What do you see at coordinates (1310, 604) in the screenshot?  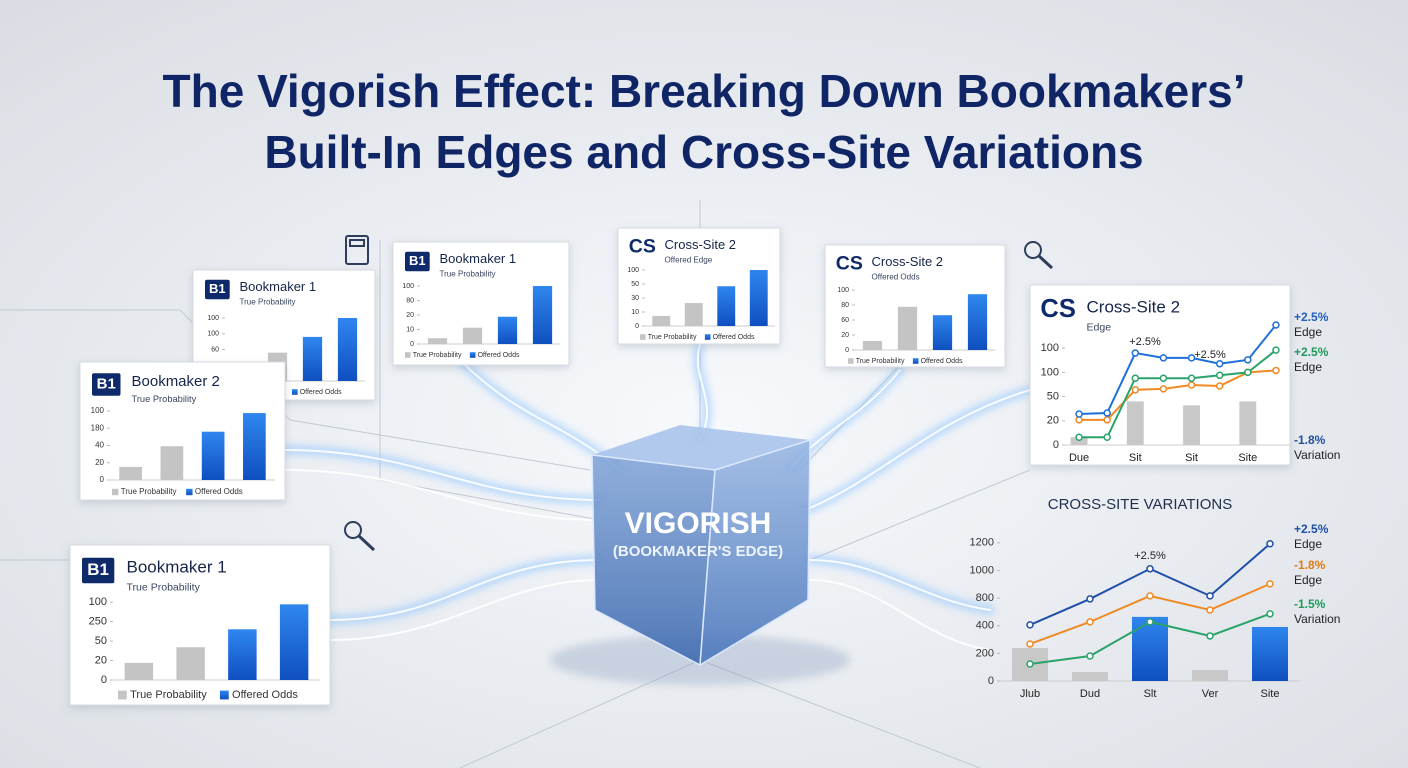 I see `side-label: -1.5%` at bounding box center [1310, 604].